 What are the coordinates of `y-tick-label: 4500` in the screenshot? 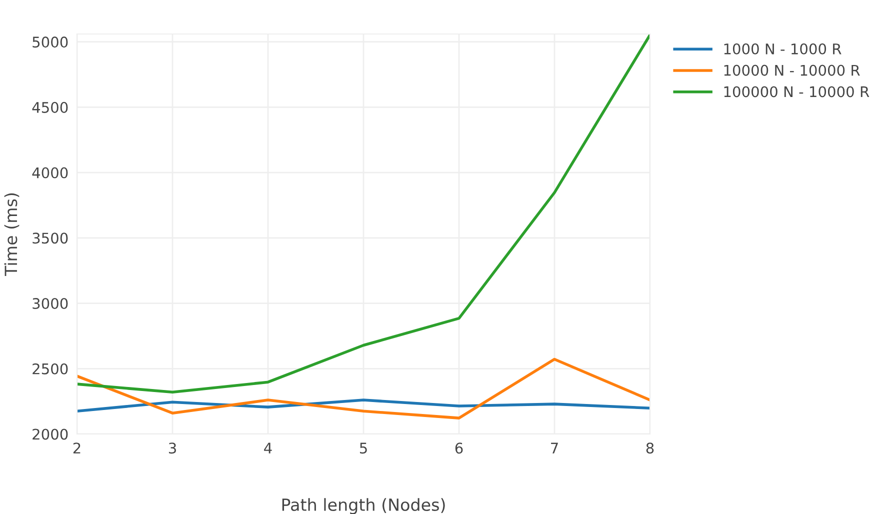 It's located at (50, 107).